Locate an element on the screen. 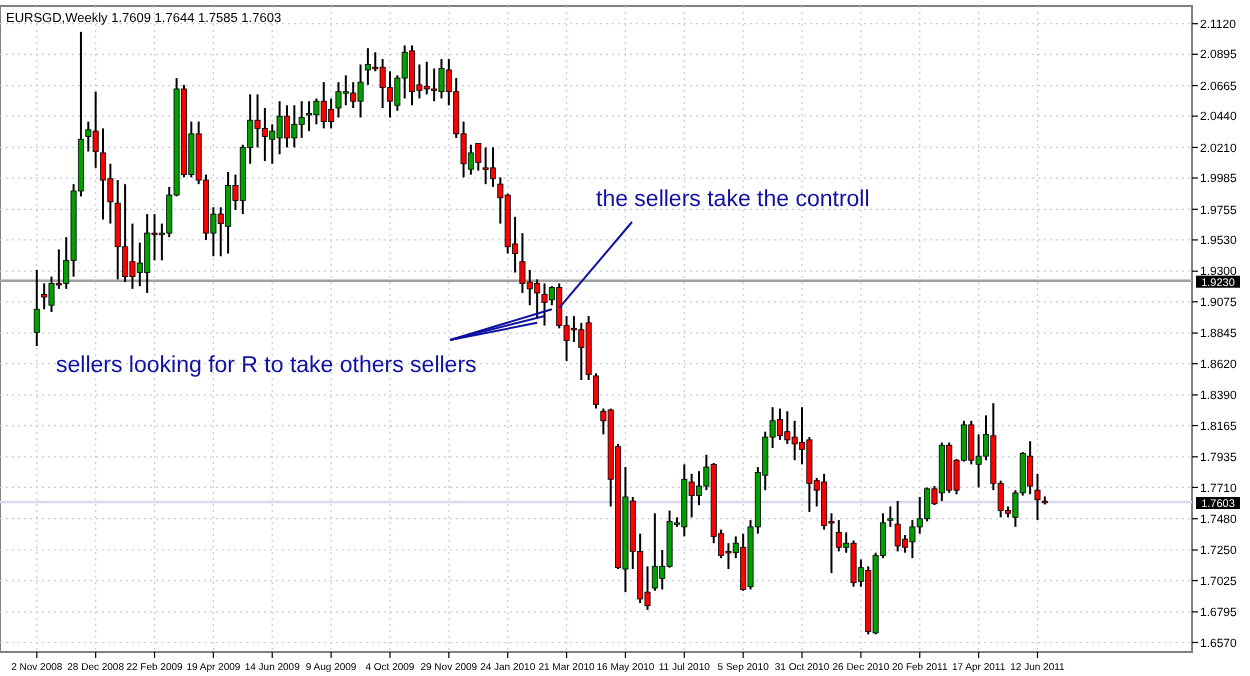  annotation: the sellers take the controll is located at coordinates (733, 200).